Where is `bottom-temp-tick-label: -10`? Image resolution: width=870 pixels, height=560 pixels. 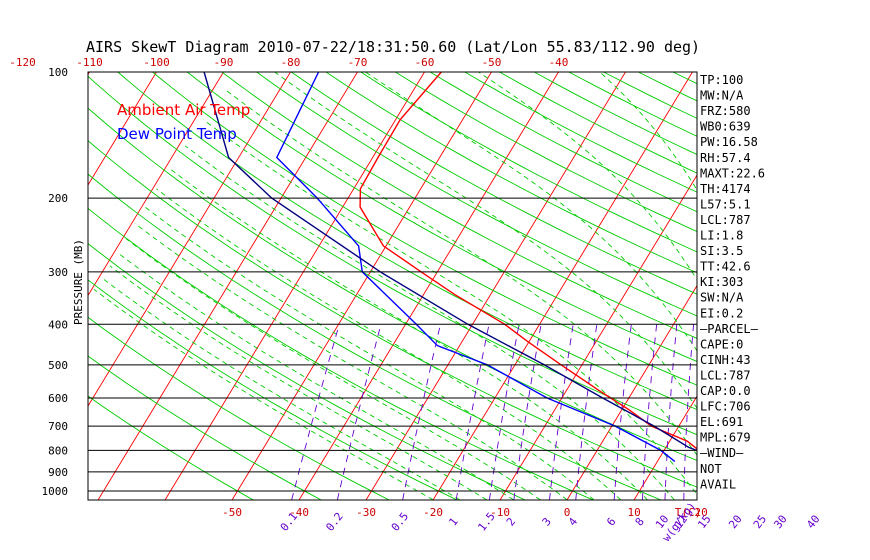
bottom-temp-tick-label: -10 is located at coordinates (500, 512).